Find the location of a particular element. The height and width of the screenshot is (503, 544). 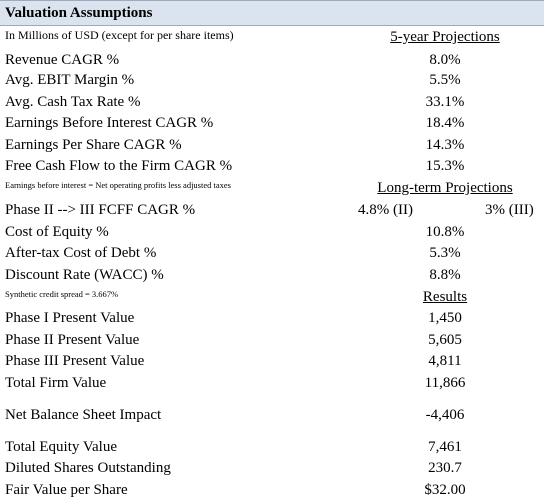

ebit-margin-value: 5.5% is located at coordinates (445, 80).